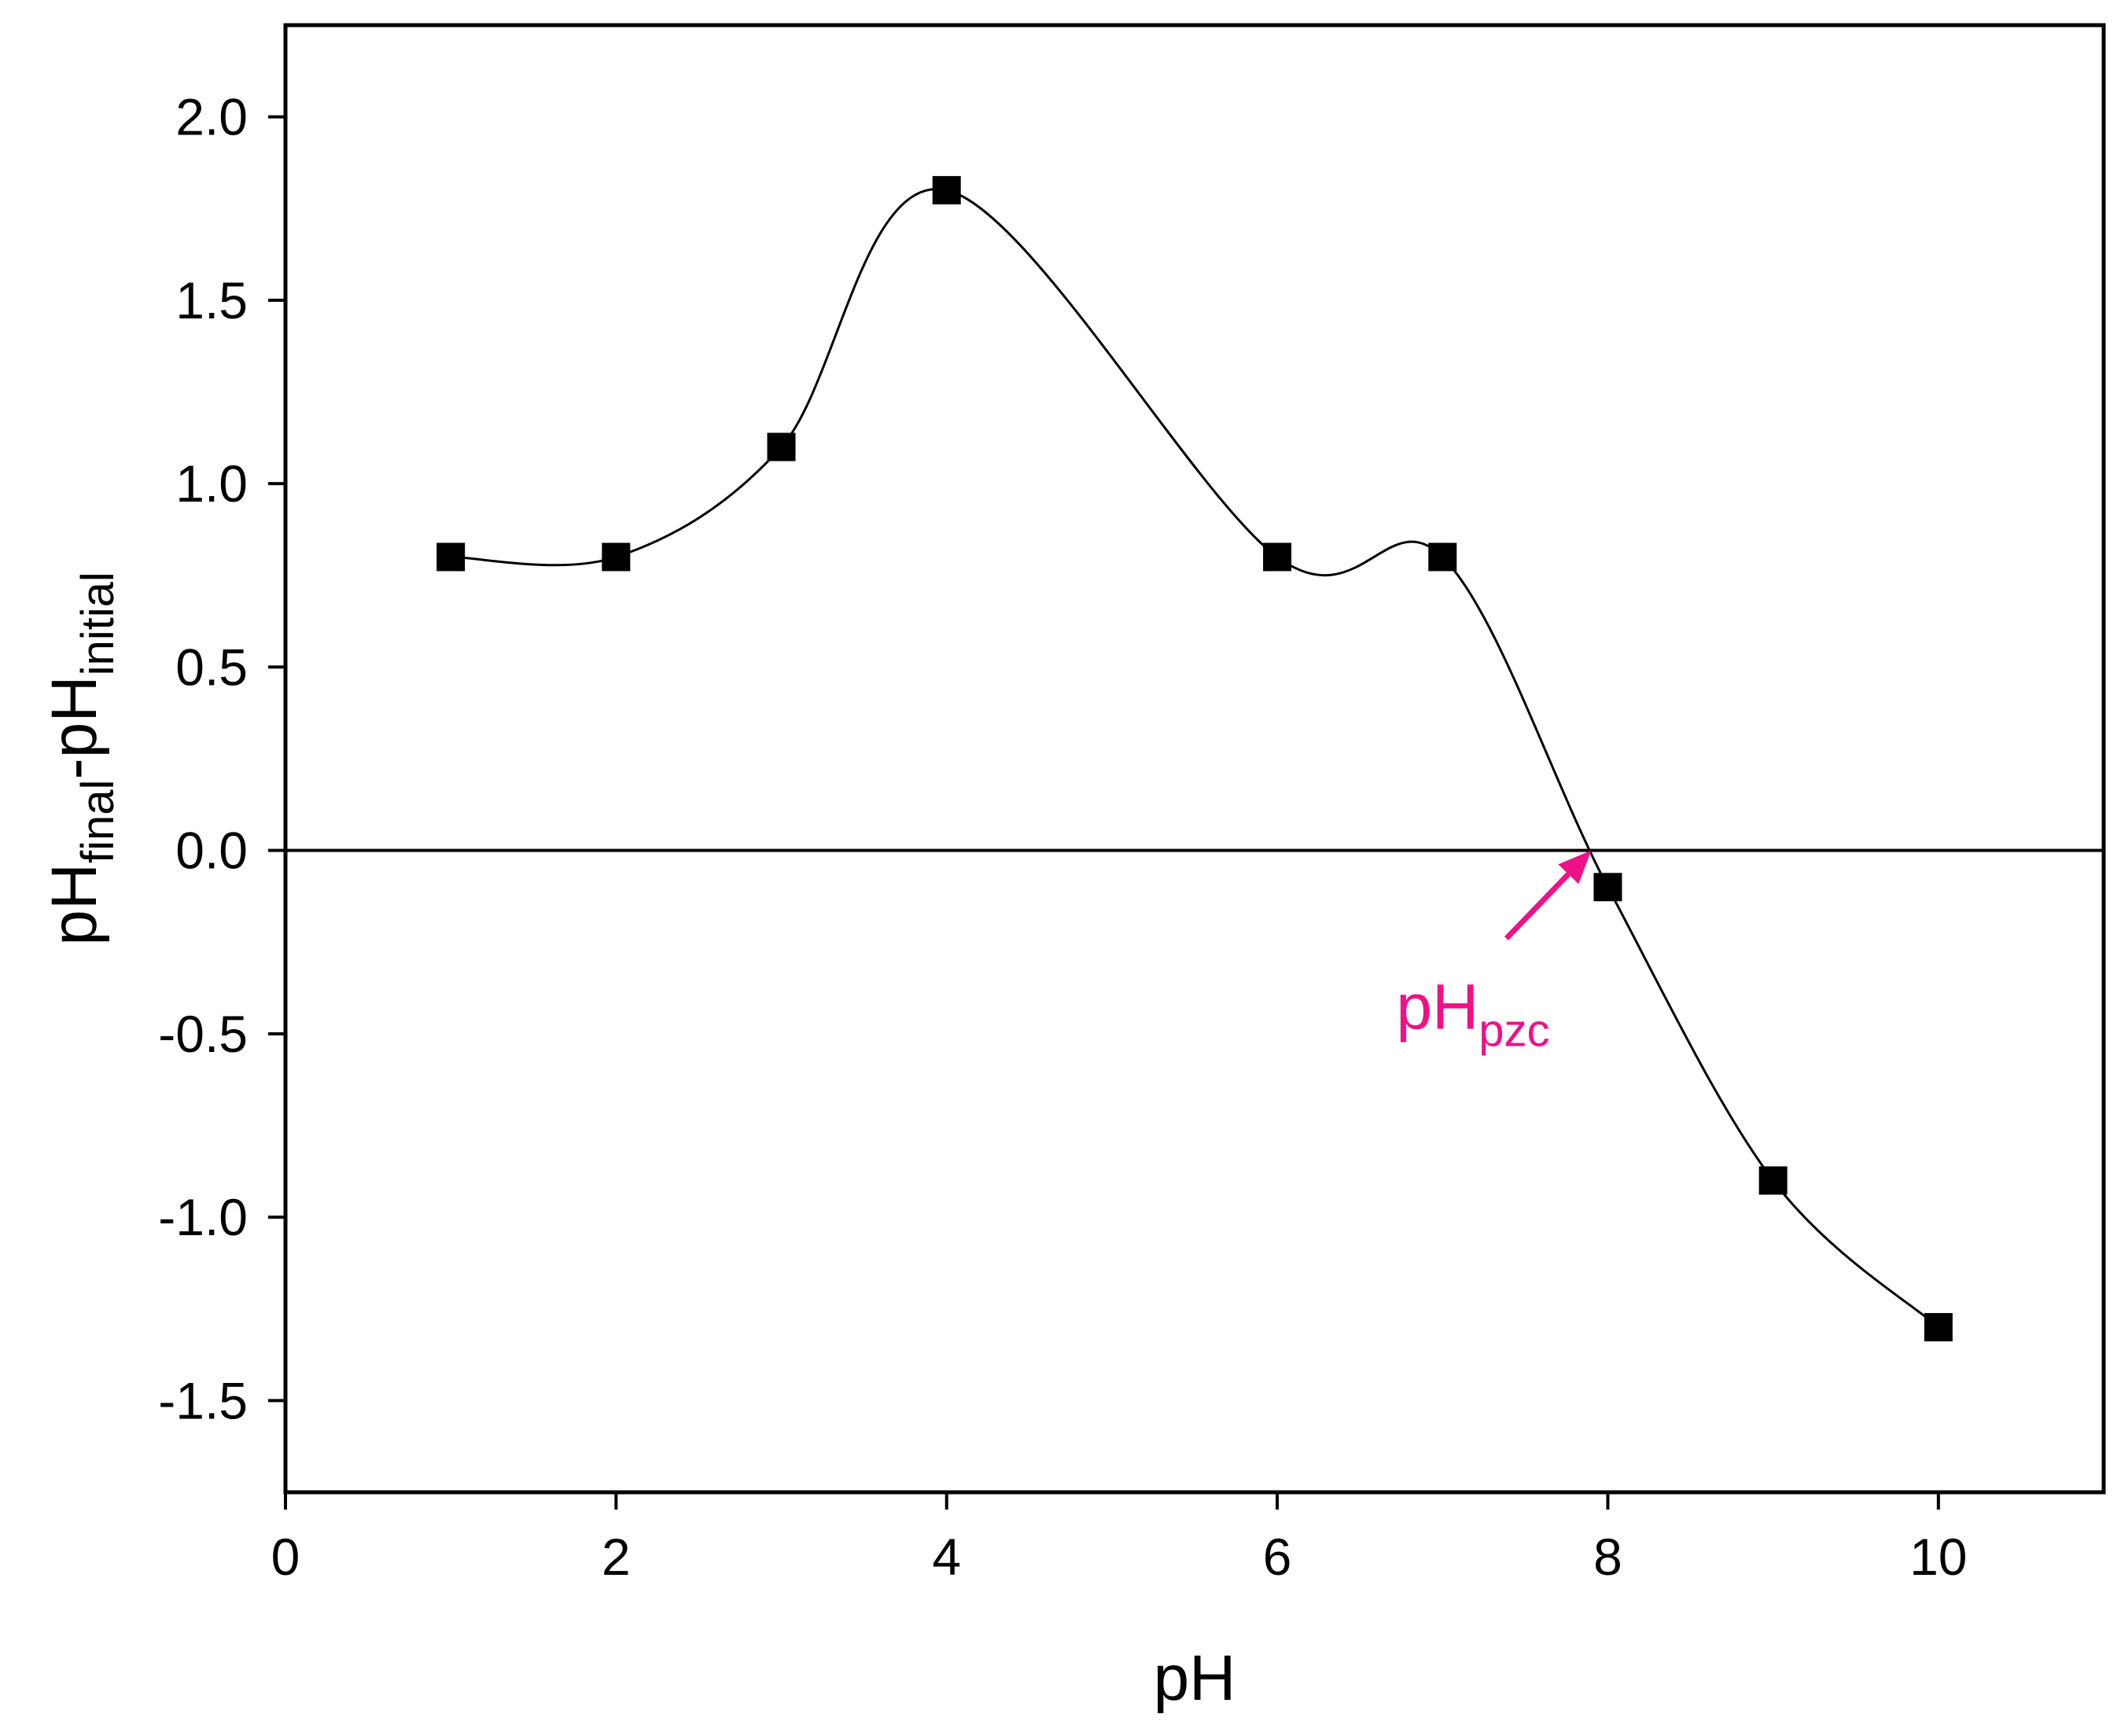 This screenshot has height=1736, width=2121. I want to click on y-tick-label: 0.5, so click(211, 667).